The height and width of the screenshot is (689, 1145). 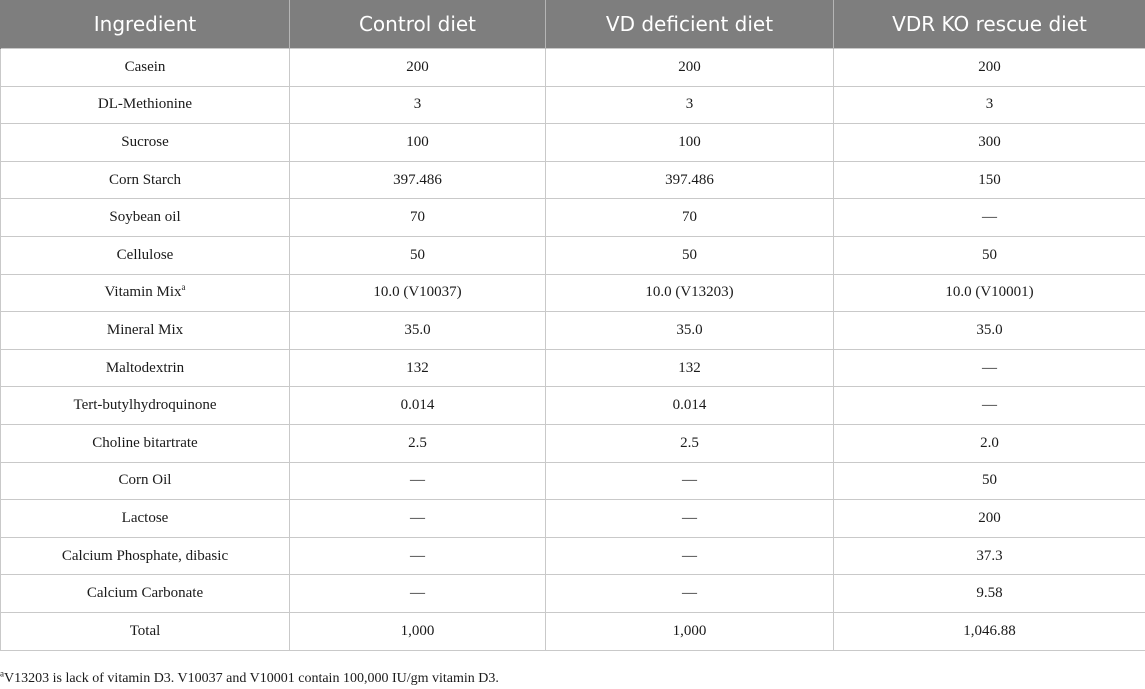 I want to click on vdr-ko-rescue-diet-value: 37.3, so click(x=989, y=556).